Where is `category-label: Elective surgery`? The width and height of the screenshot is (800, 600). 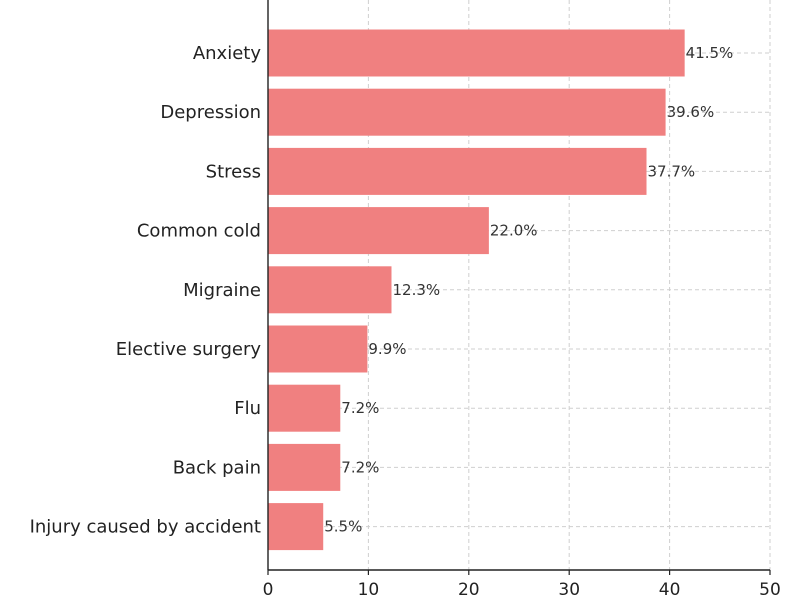 category-label: Elective surgery is located at coordinates (189, 349).